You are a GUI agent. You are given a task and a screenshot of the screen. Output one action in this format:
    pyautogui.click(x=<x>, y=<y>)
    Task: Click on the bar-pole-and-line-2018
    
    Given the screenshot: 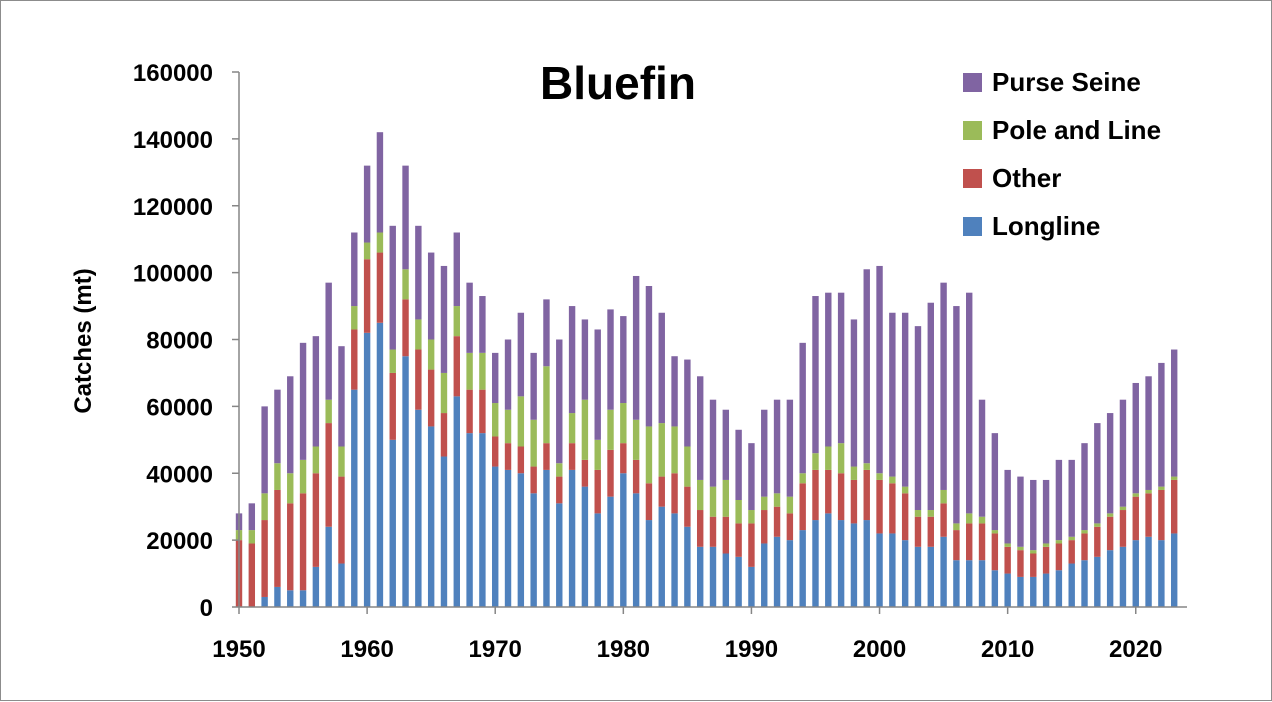 What is the action you would take?
    pyautogui.click(x=1110, y=515)
    